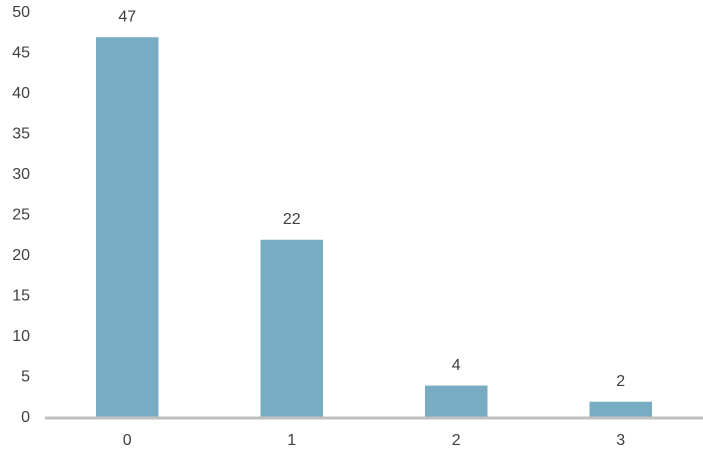 The image size is (703, 457). I want to click on y-tick-label: 0, so click(25, 417).